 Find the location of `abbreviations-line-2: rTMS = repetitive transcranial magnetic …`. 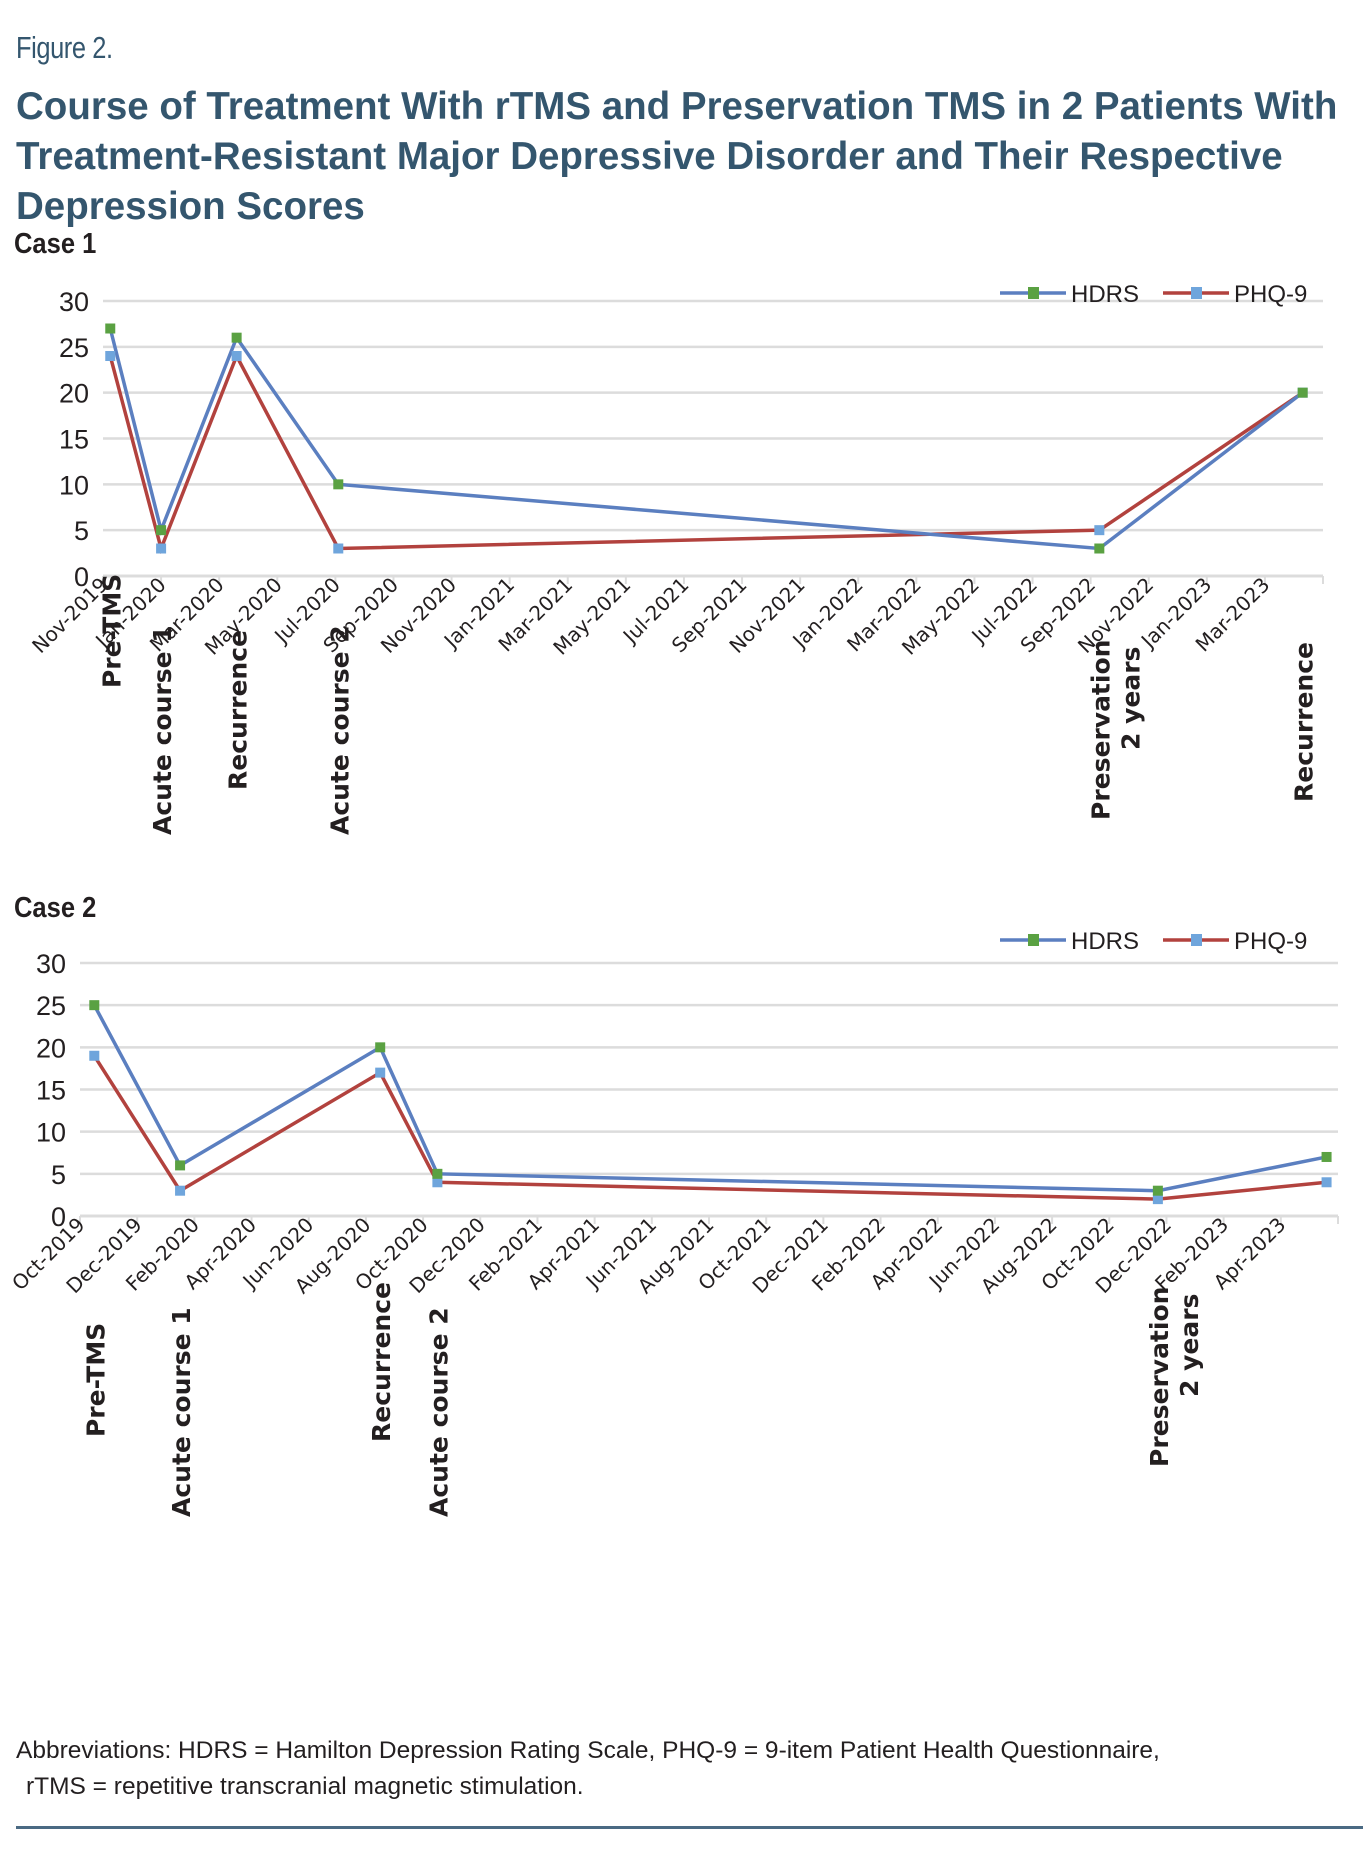

abbreviations-line-2: rTMS = repetitive transcranial magnetic … is located at coordinates (305, 1786).